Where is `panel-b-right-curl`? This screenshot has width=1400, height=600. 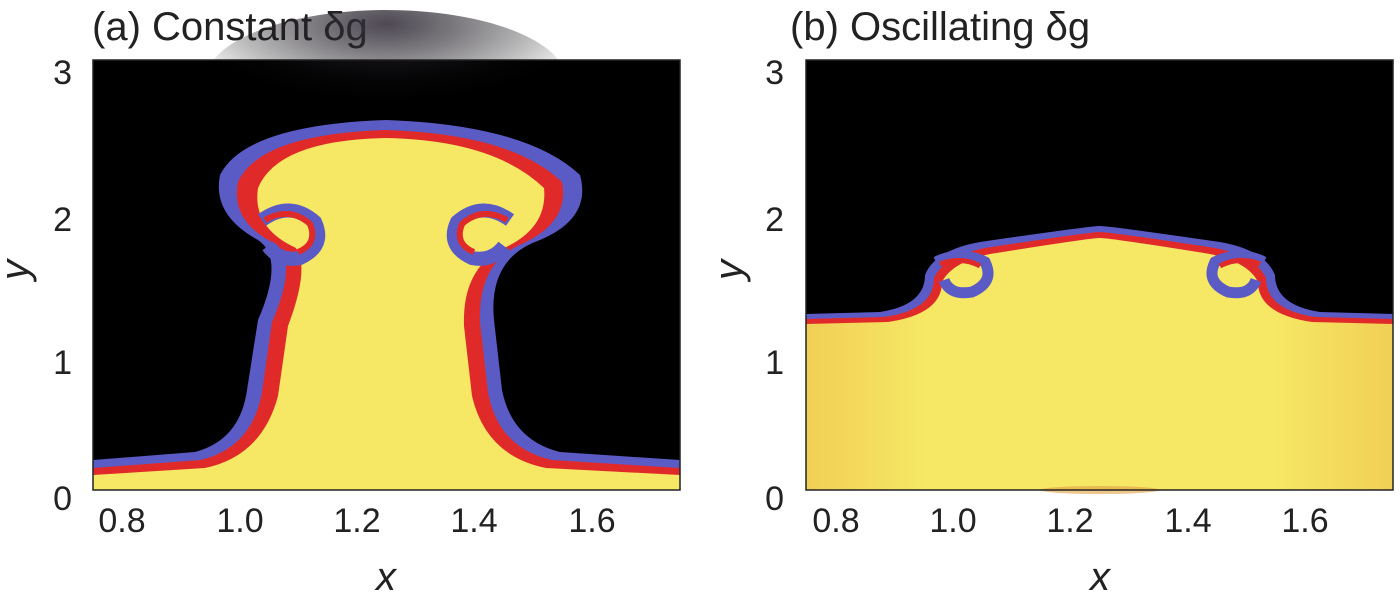 panel-b-right-curl is located at coordinates (1236, 274).